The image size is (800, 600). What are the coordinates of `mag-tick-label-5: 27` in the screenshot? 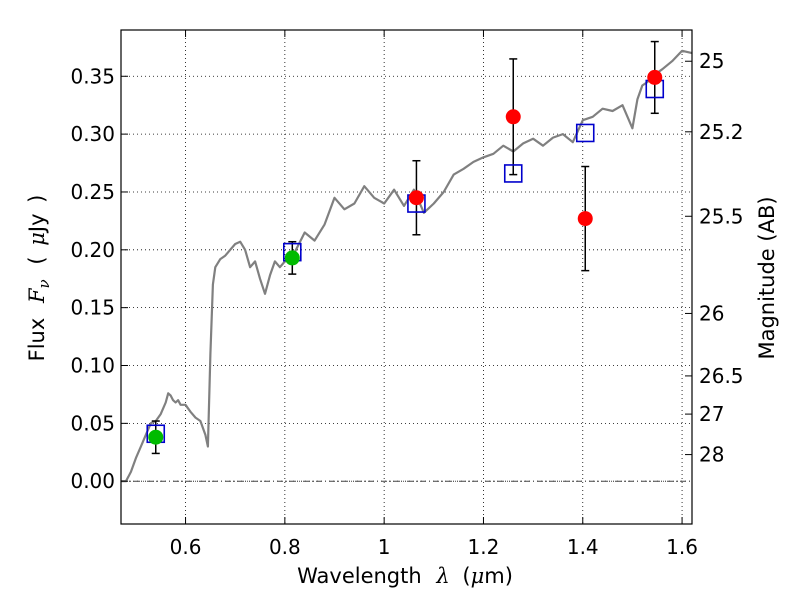 It's located at (711, 414).